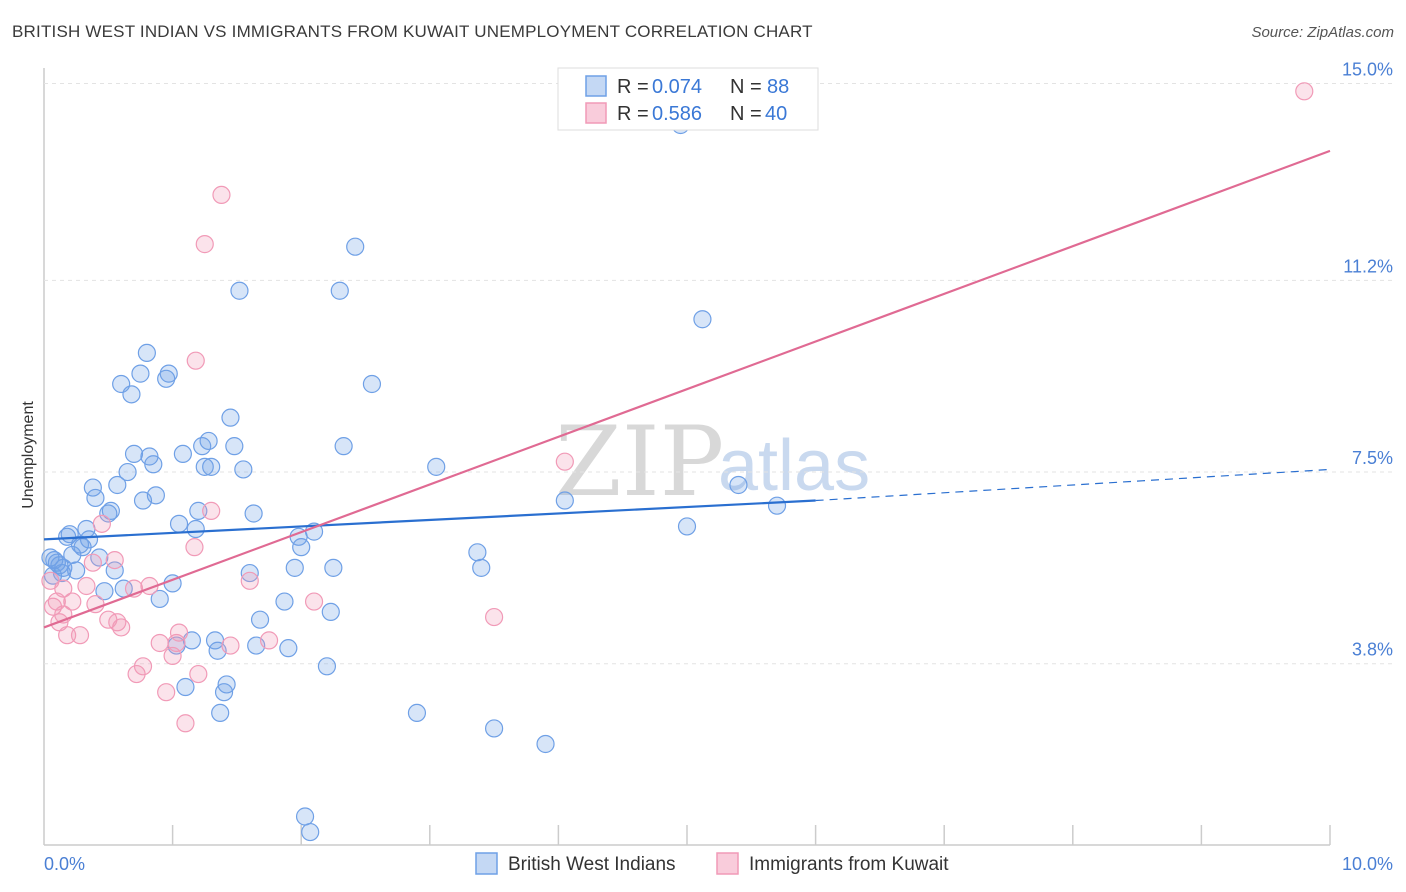 This screenshot has height=892, width=1406. What do you see at coordinates (1368, 266) in the screenshot?
I see `y-tick-label: 11.2%` at bounding box center [1368, 266].